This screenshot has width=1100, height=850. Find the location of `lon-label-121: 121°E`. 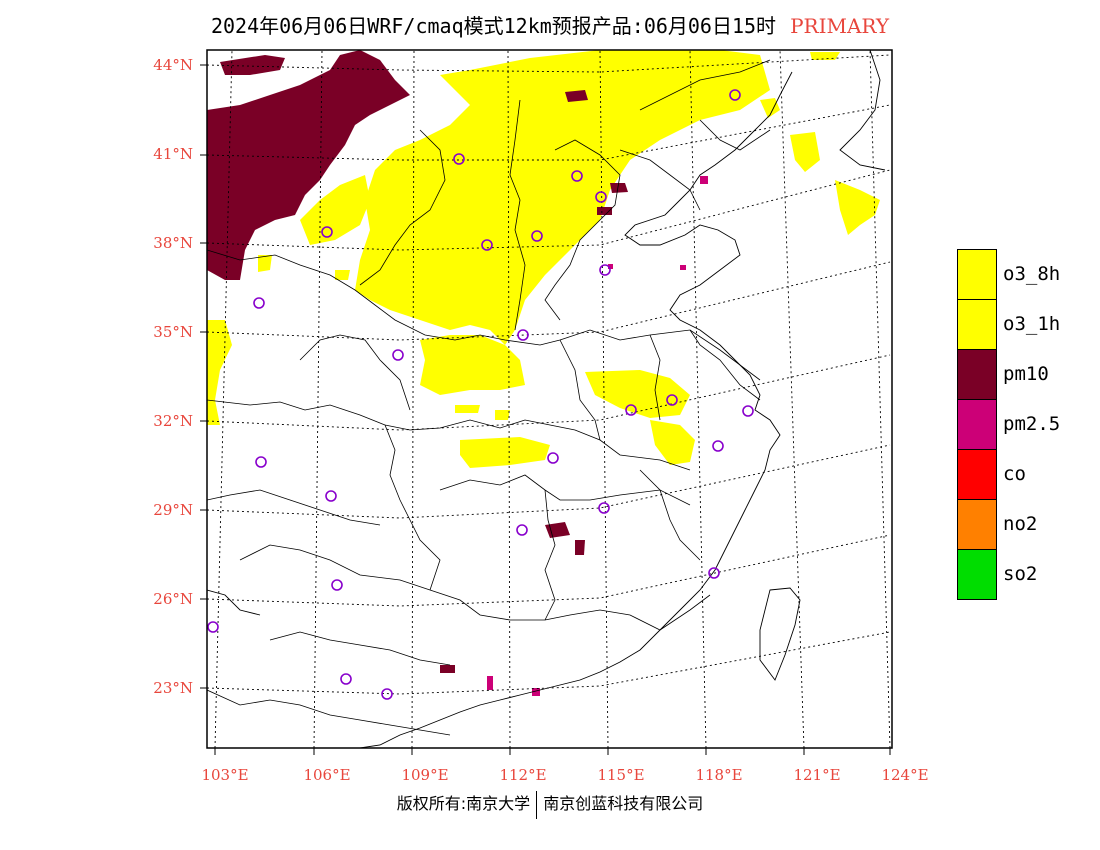

lon-label-121: 121°E is located at coordinates (817, 775).